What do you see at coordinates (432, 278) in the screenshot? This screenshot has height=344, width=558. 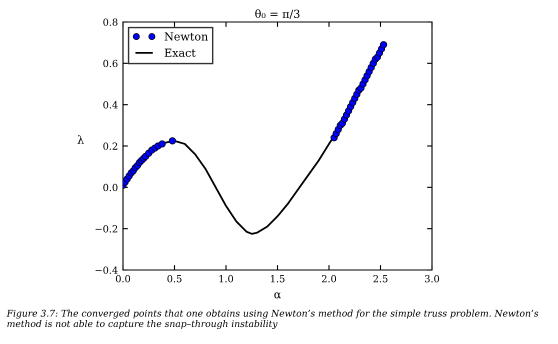 I see `x-tick-label: 3.0` at bounding box center [432, 278].